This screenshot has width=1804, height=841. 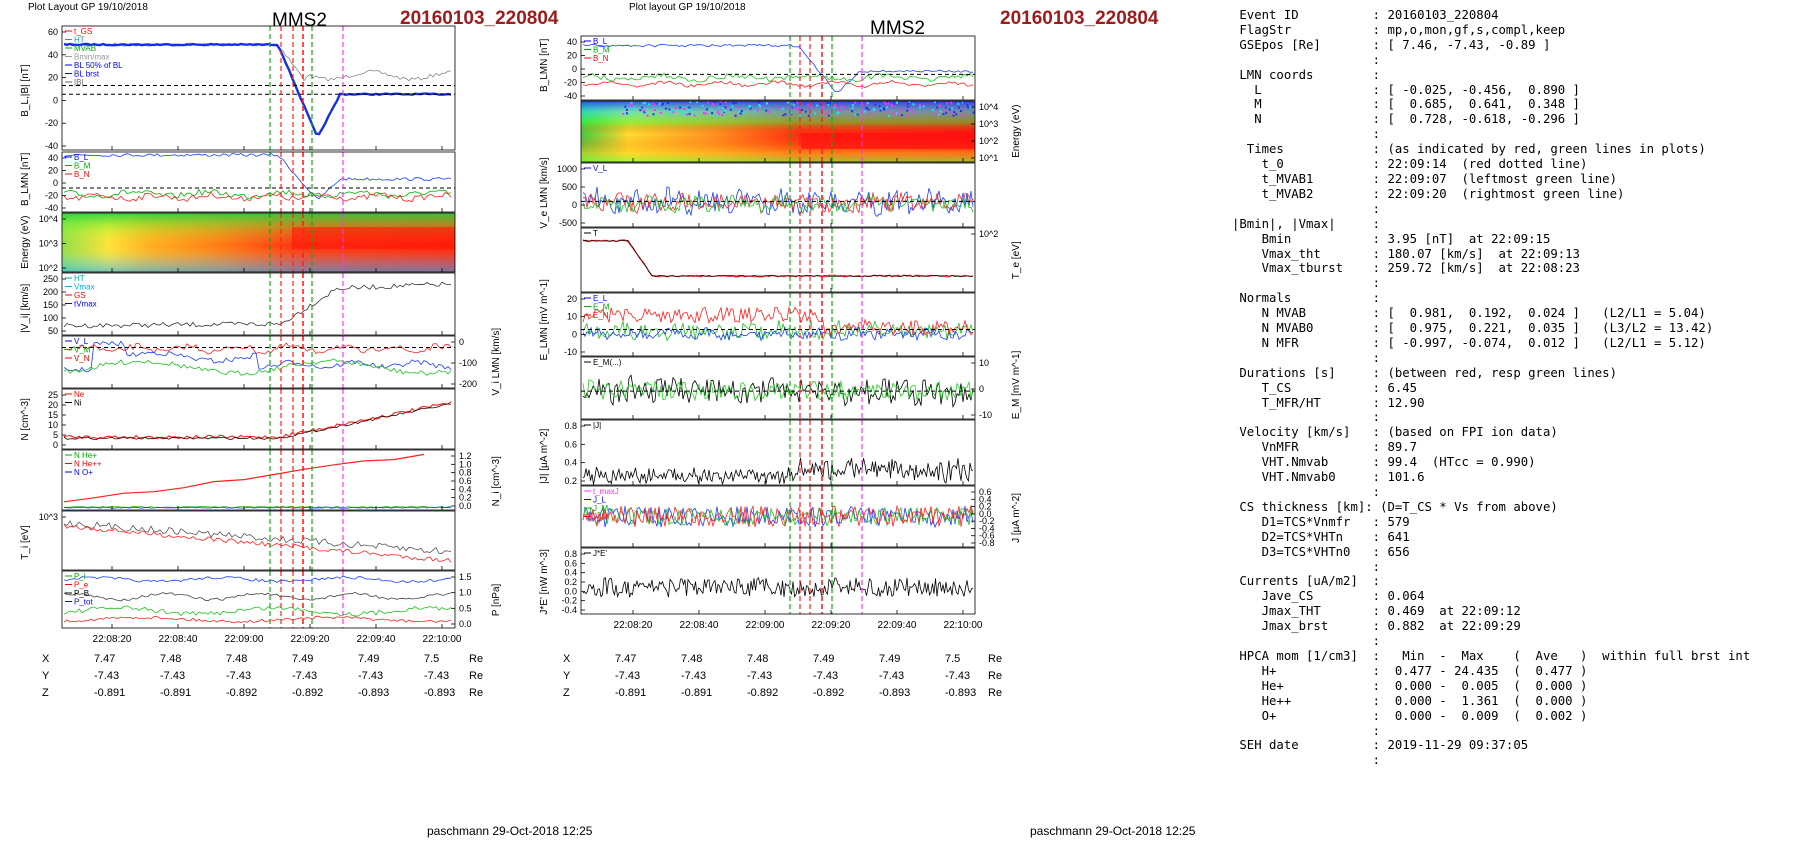 I want to click on right-y-tick: 0.2, so click(x=570, y=481).